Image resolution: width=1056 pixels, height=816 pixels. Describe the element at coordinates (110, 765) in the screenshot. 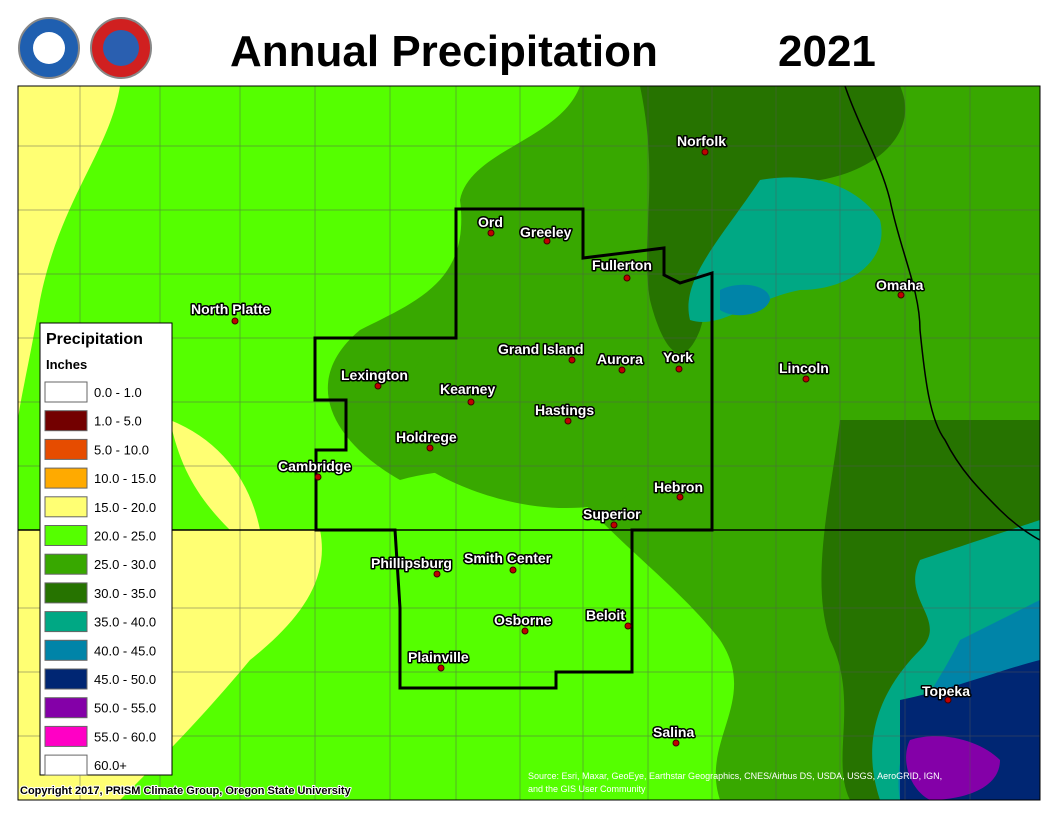

I see `legend-label: 60.0+` at that location.